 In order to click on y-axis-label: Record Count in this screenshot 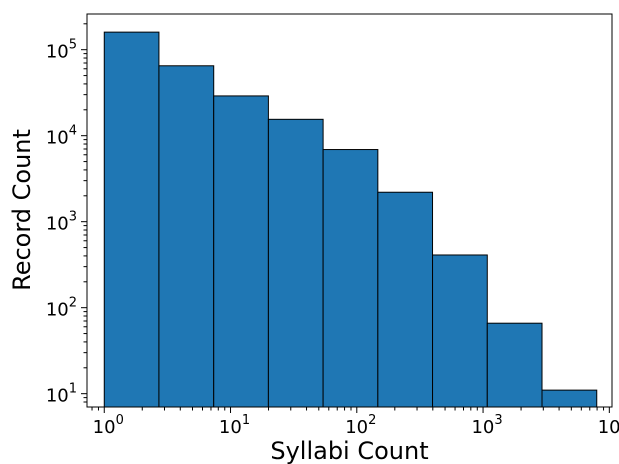, I will do `click(22, 210)`.